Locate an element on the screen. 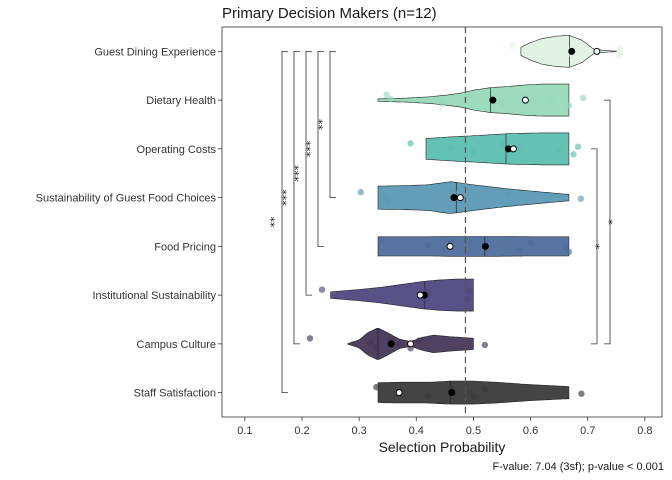 The height and width of the screenshot is (480, 672). mean-marker-staff-satisfaction is located at coordinates (452, 393).